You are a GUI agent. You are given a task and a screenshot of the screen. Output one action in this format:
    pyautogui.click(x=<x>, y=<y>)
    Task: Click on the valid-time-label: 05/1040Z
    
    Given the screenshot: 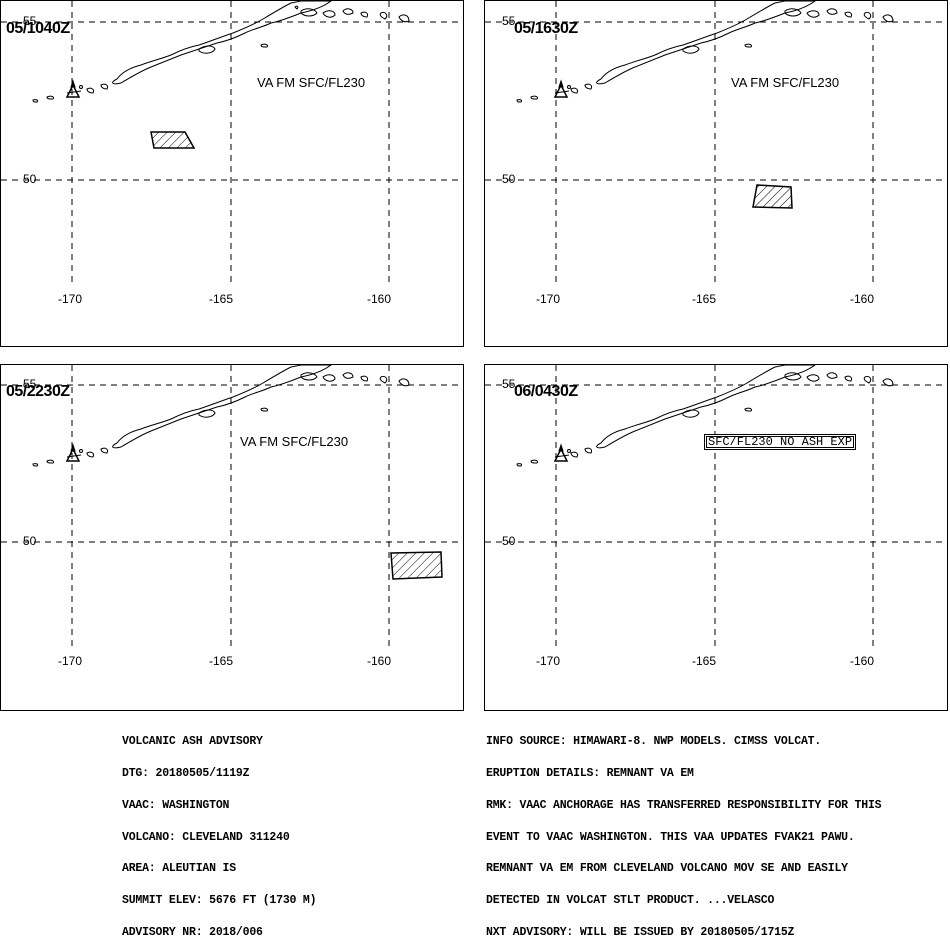 What is the action you would take?
    pyautogui.click(x=38, y=28)
    